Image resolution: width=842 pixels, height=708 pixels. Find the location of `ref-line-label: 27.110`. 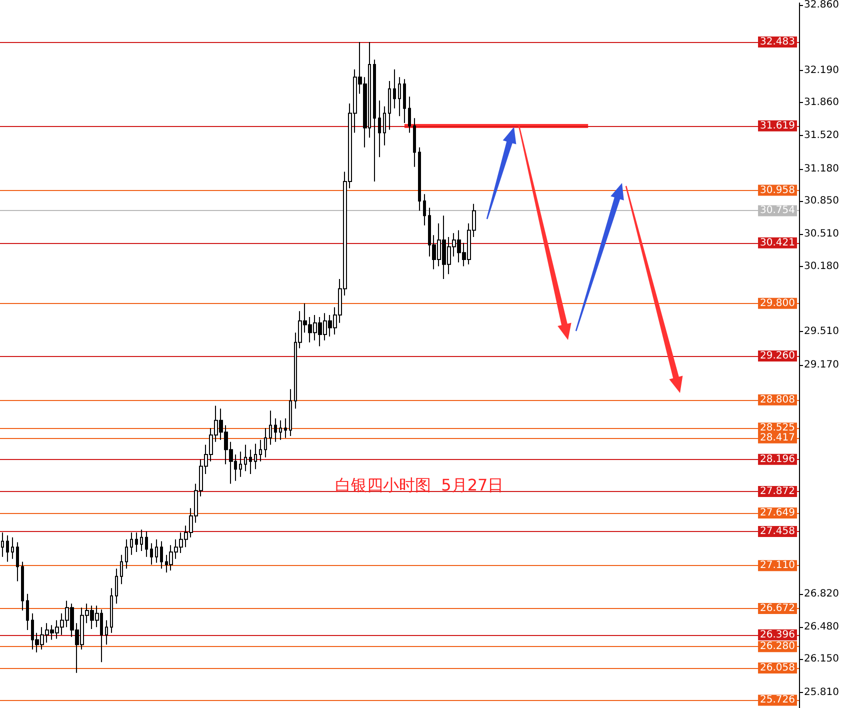

ref-line-label: 27.110 is located at coordinates (778, 566).